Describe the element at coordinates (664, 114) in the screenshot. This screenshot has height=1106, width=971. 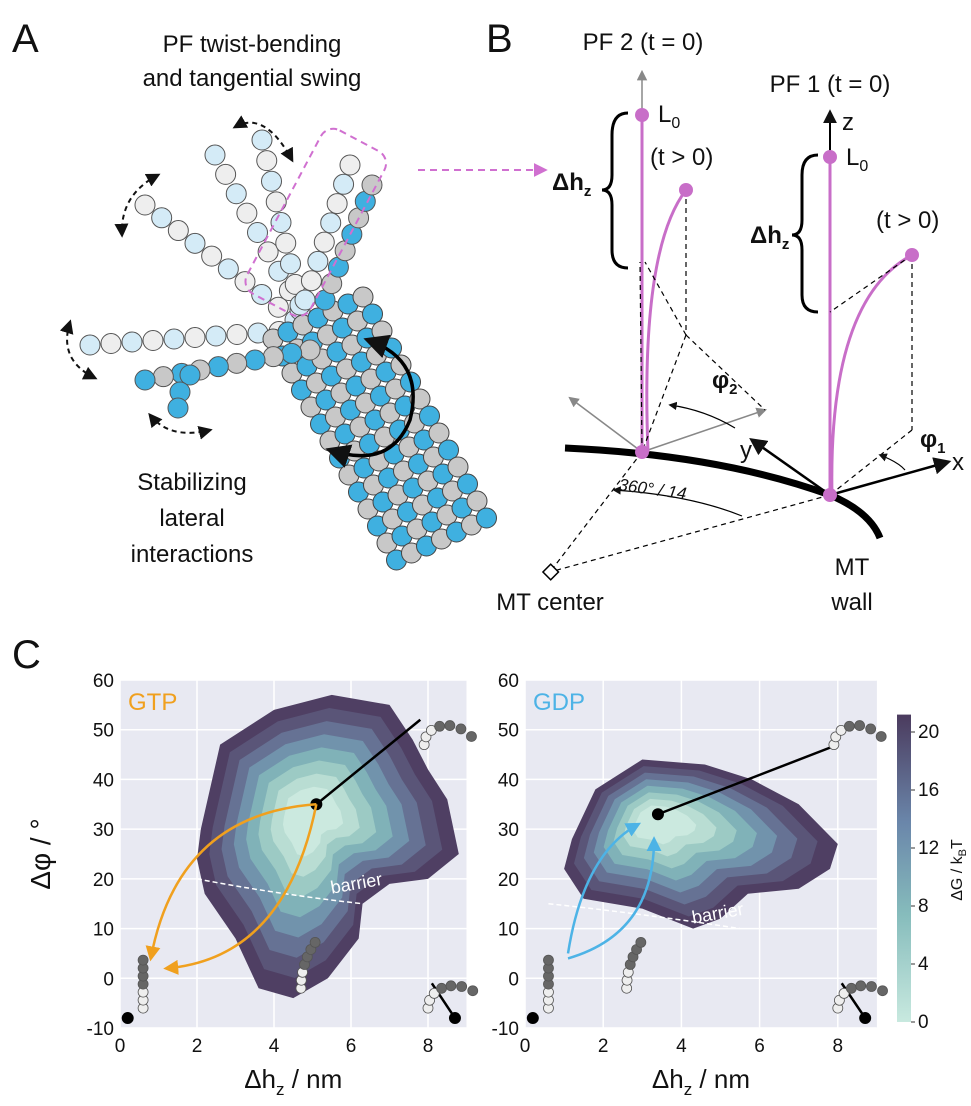
I see `l0-main: L` at that location.